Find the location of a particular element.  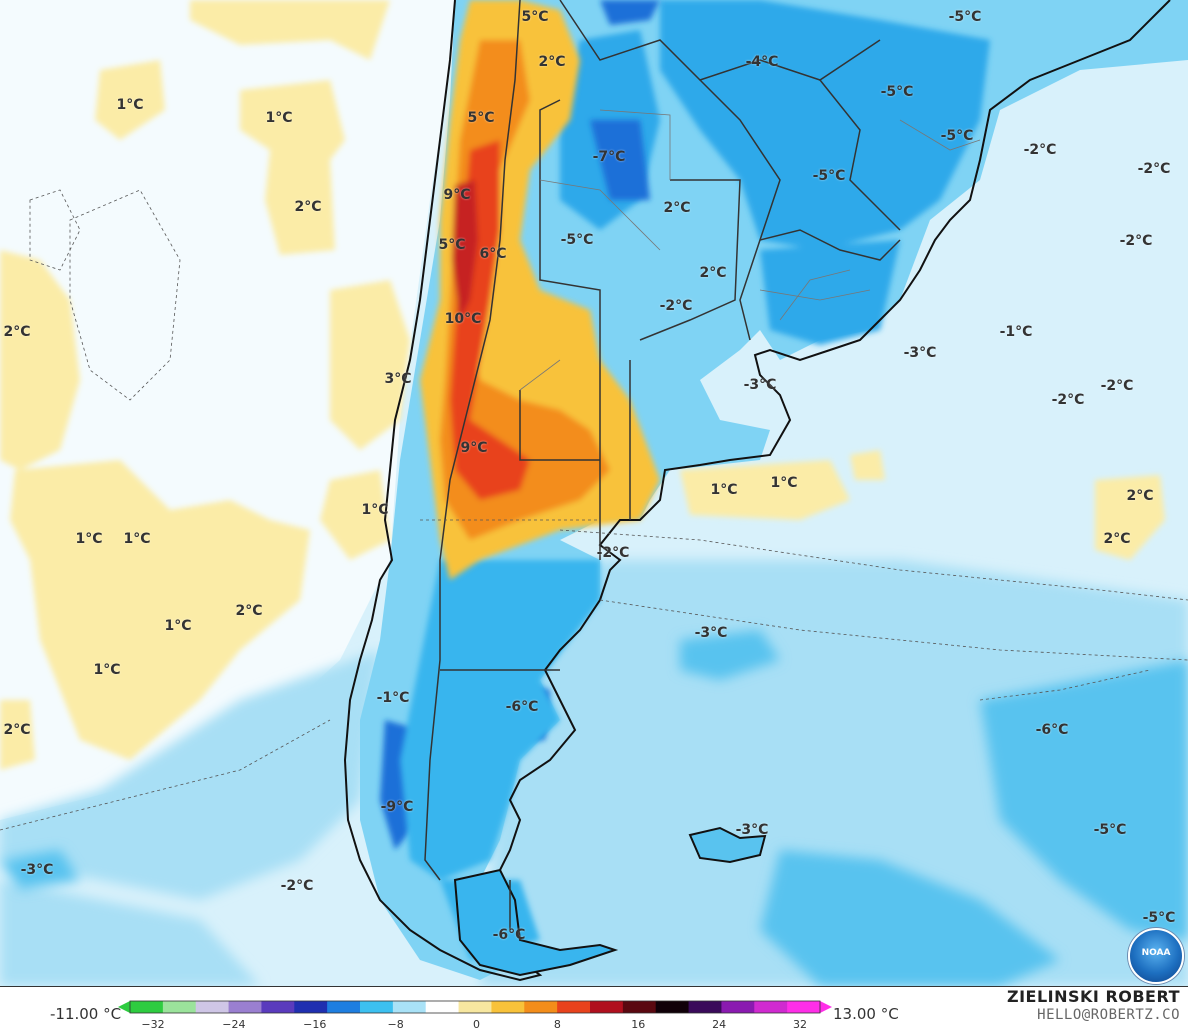

temp-label: -7°C is located at coordinates (609, 157).